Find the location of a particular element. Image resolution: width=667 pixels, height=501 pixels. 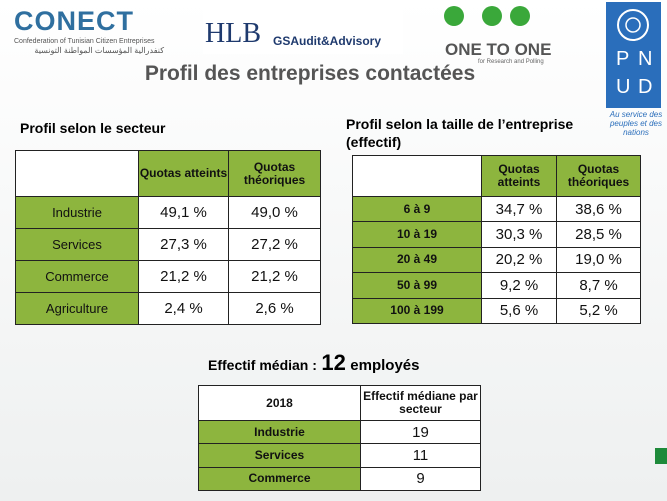

table-row: Industrie 19 is located at coordinates (339, 432).